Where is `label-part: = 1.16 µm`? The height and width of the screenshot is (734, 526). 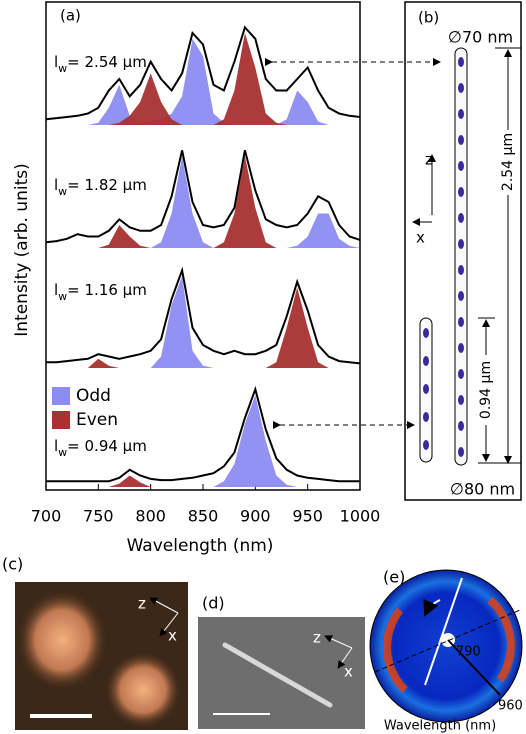 label-part: = 1.16 µm is located at coordinates (107, 290).